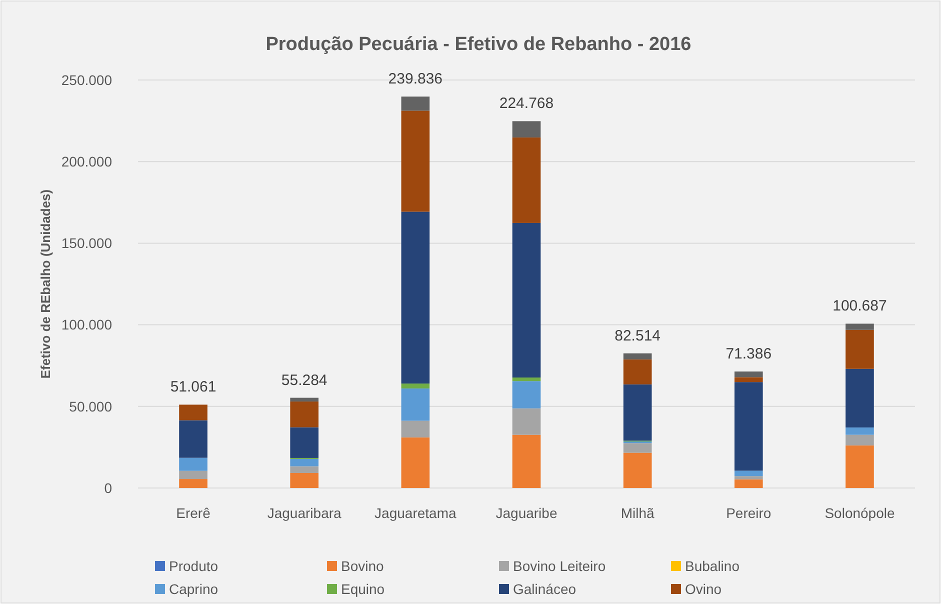 This screenshot has height=604, width=941. What do you see at coordinates (90, 406) in the screenshot?
I see `y-tick-label: 50.000` at bounding box center [90, 406].